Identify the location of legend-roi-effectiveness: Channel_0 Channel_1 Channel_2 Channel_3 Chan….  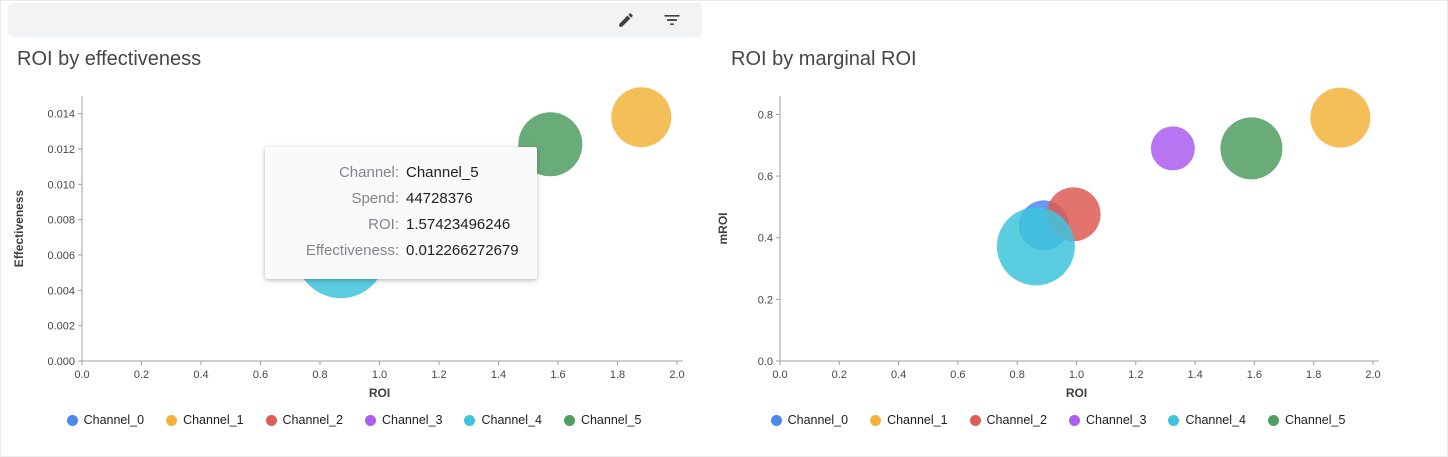
(354, 420).